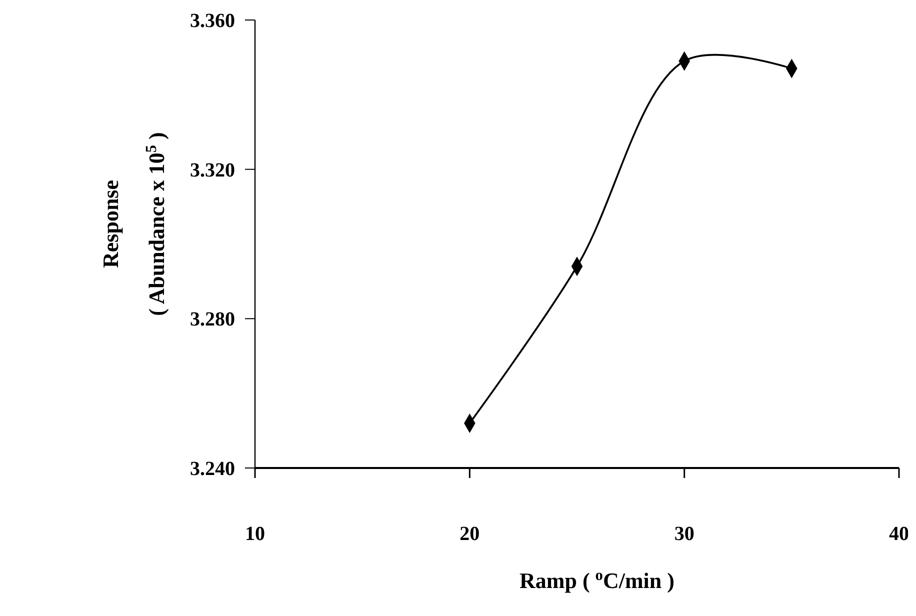 The width and height of the screenshot is (916, 616). Describe the element at coordinates (212, 319) in the screenshot. I see `y-tick-label: 3.280` at that location.